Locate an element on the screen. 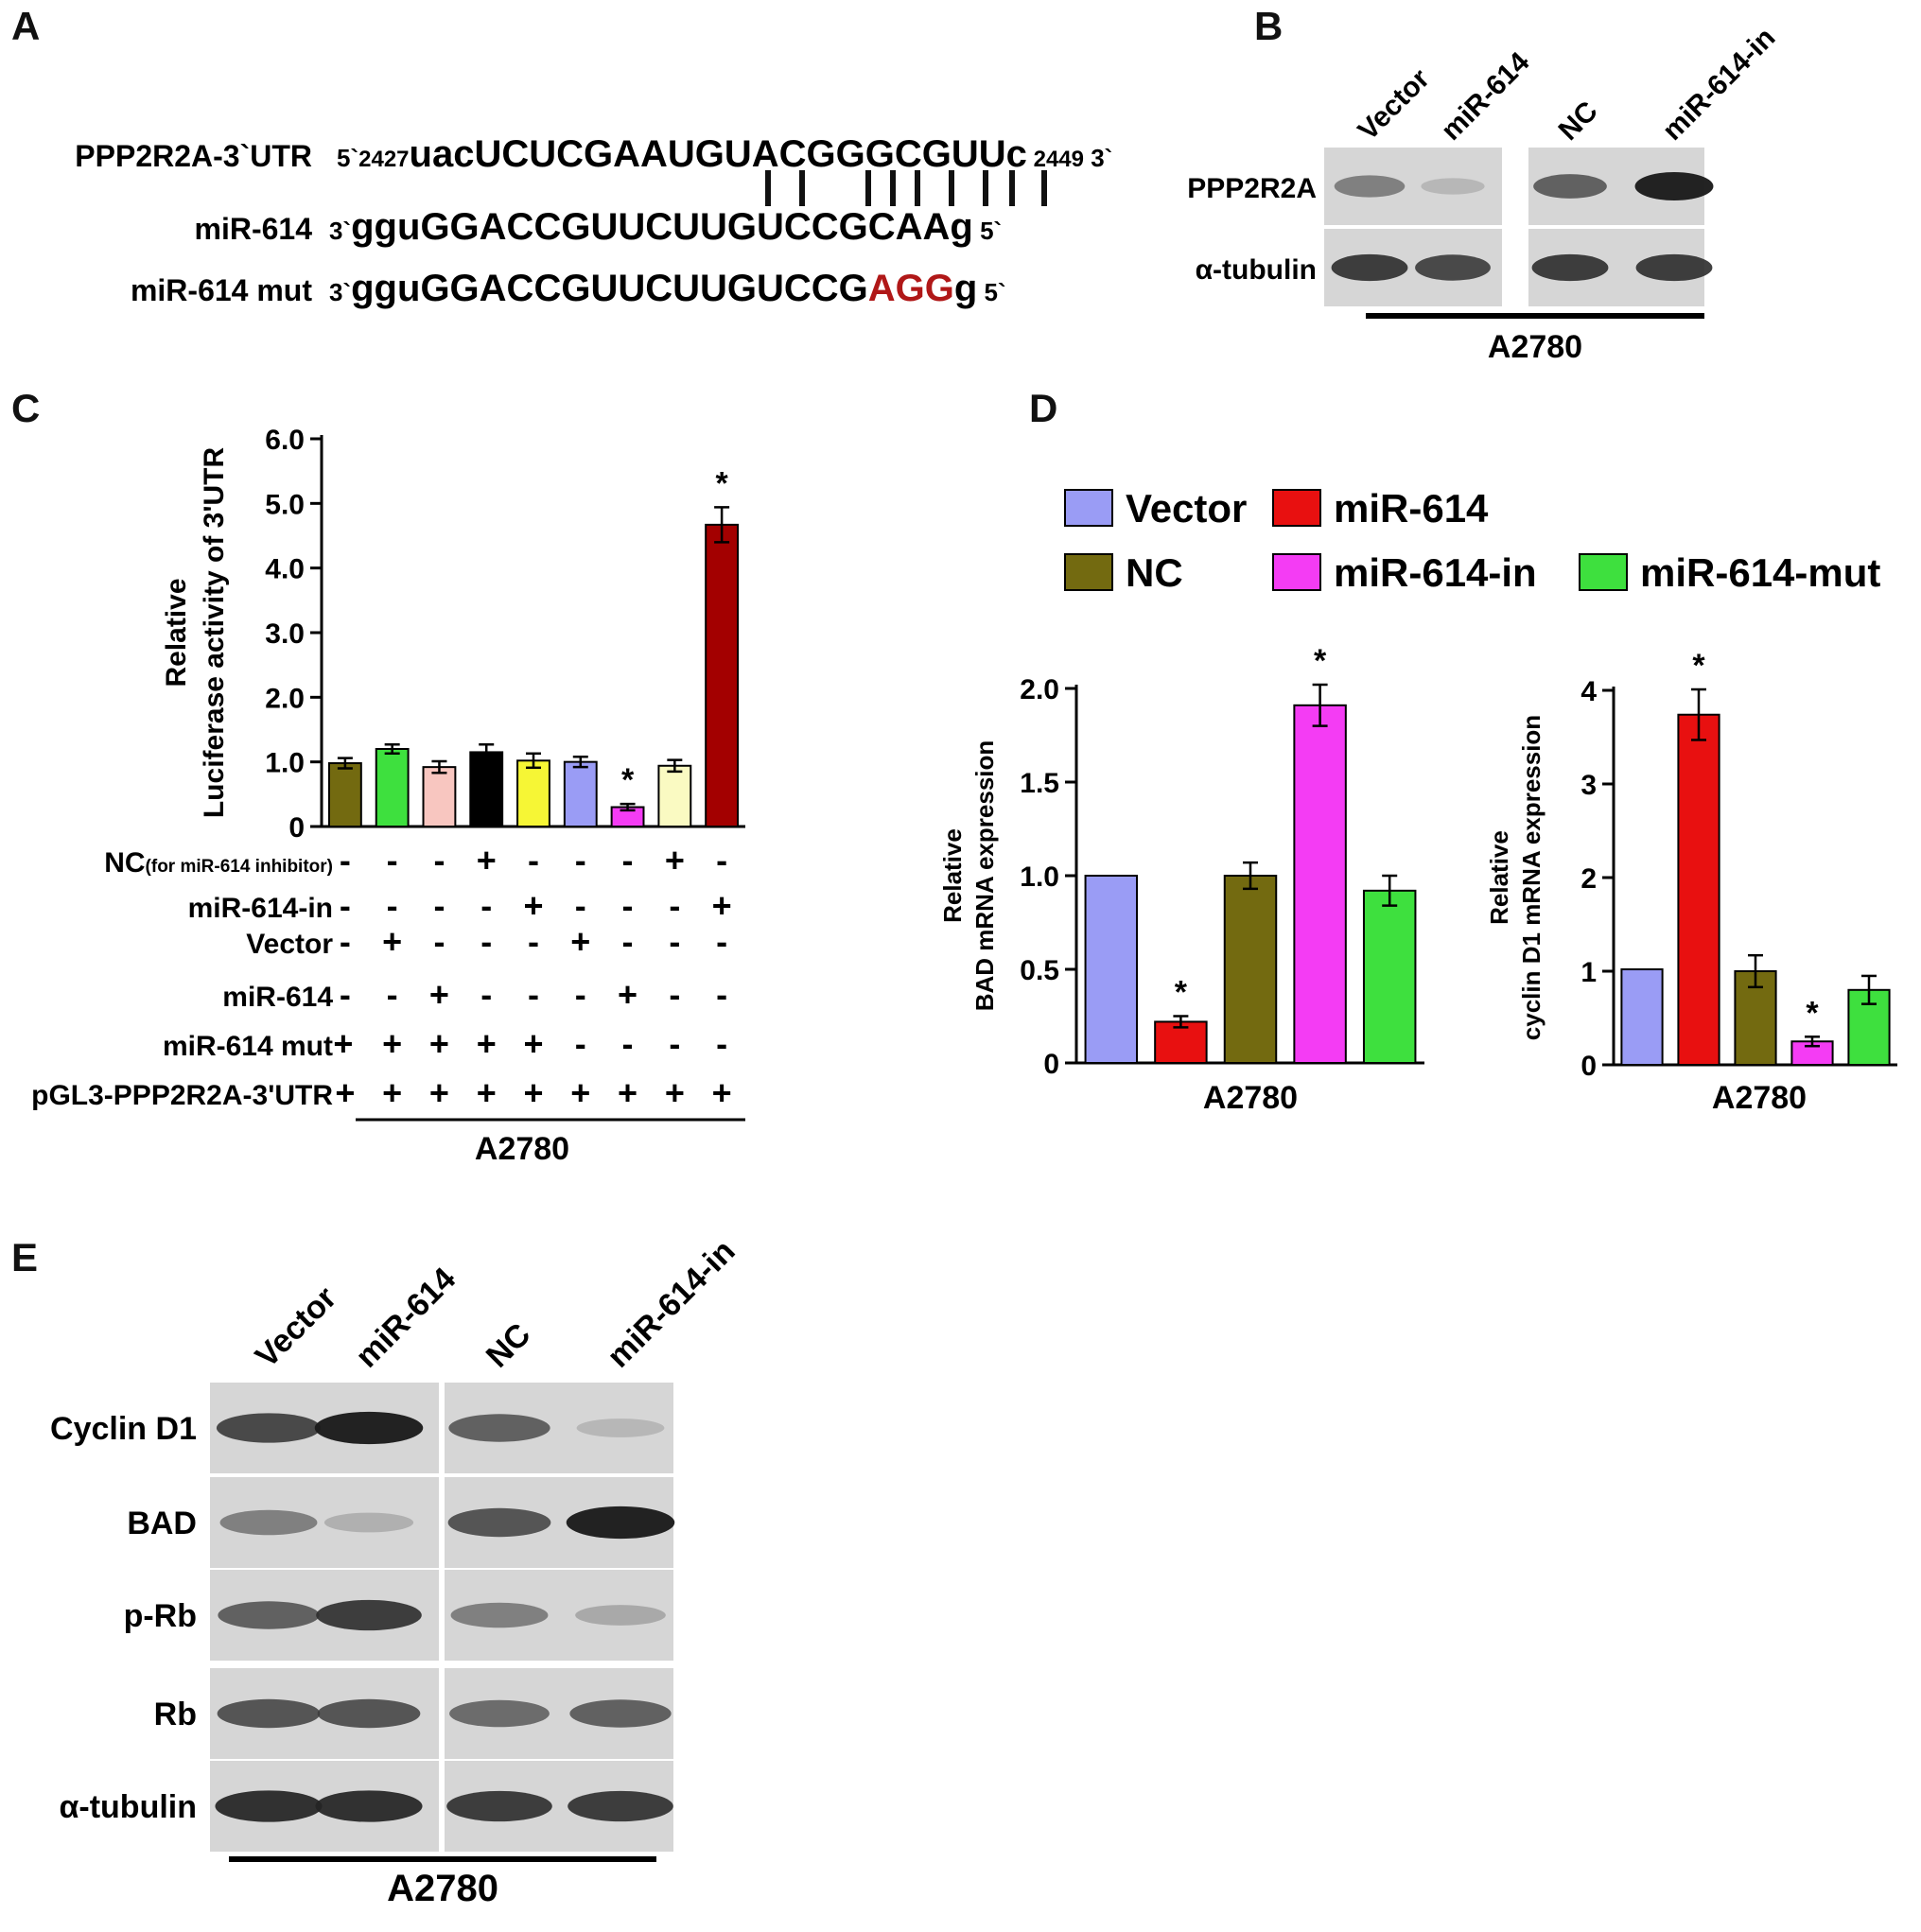 Image resolution: width=1921 pixels, height=1932 pixels. y-tick-label: 6.0 is located at coordinates (285, 440).